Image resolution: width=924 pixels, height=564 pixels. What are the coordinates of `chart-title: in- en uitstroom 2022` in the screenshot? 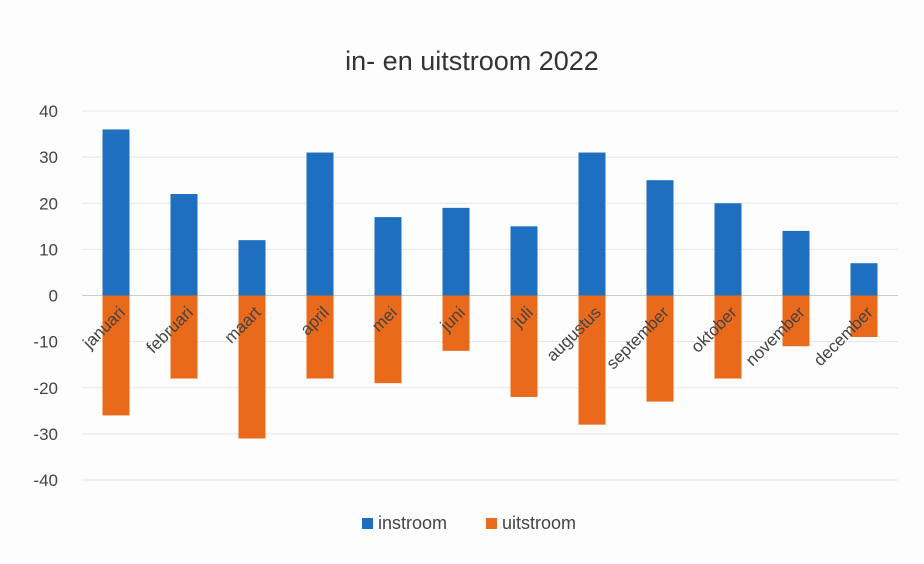 It's located at (472, 61).